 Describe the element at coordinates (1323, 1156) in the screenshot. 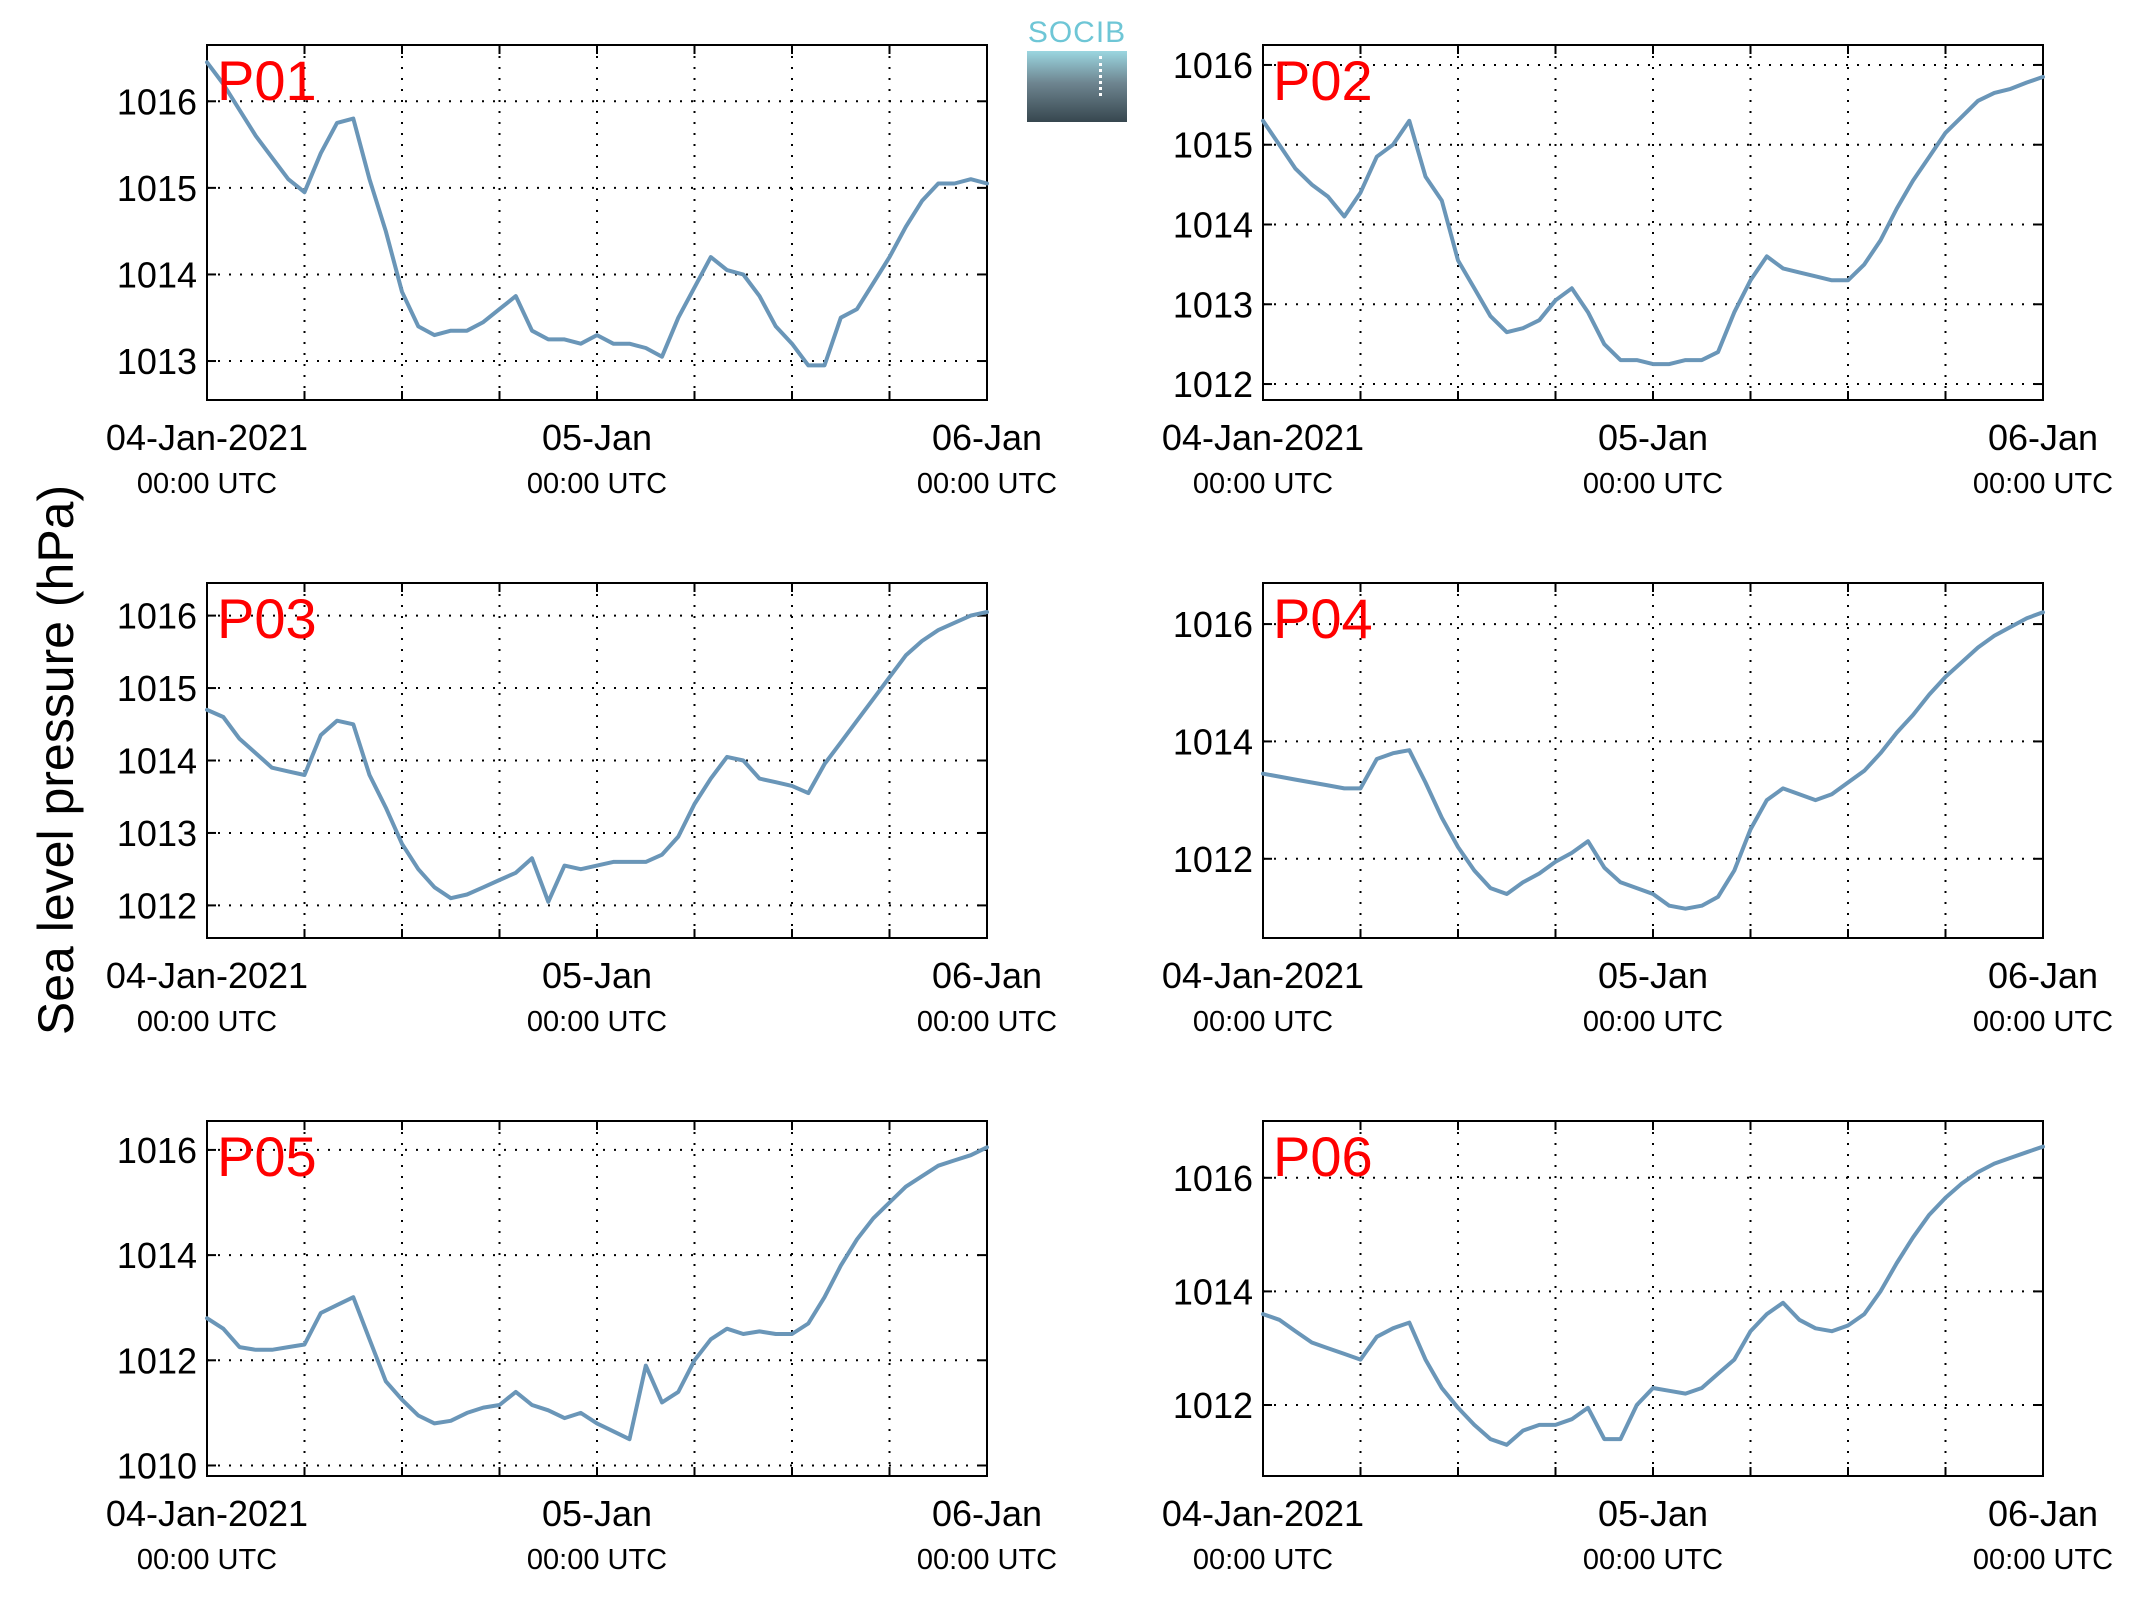

I see `panel-label: P06` at that location.